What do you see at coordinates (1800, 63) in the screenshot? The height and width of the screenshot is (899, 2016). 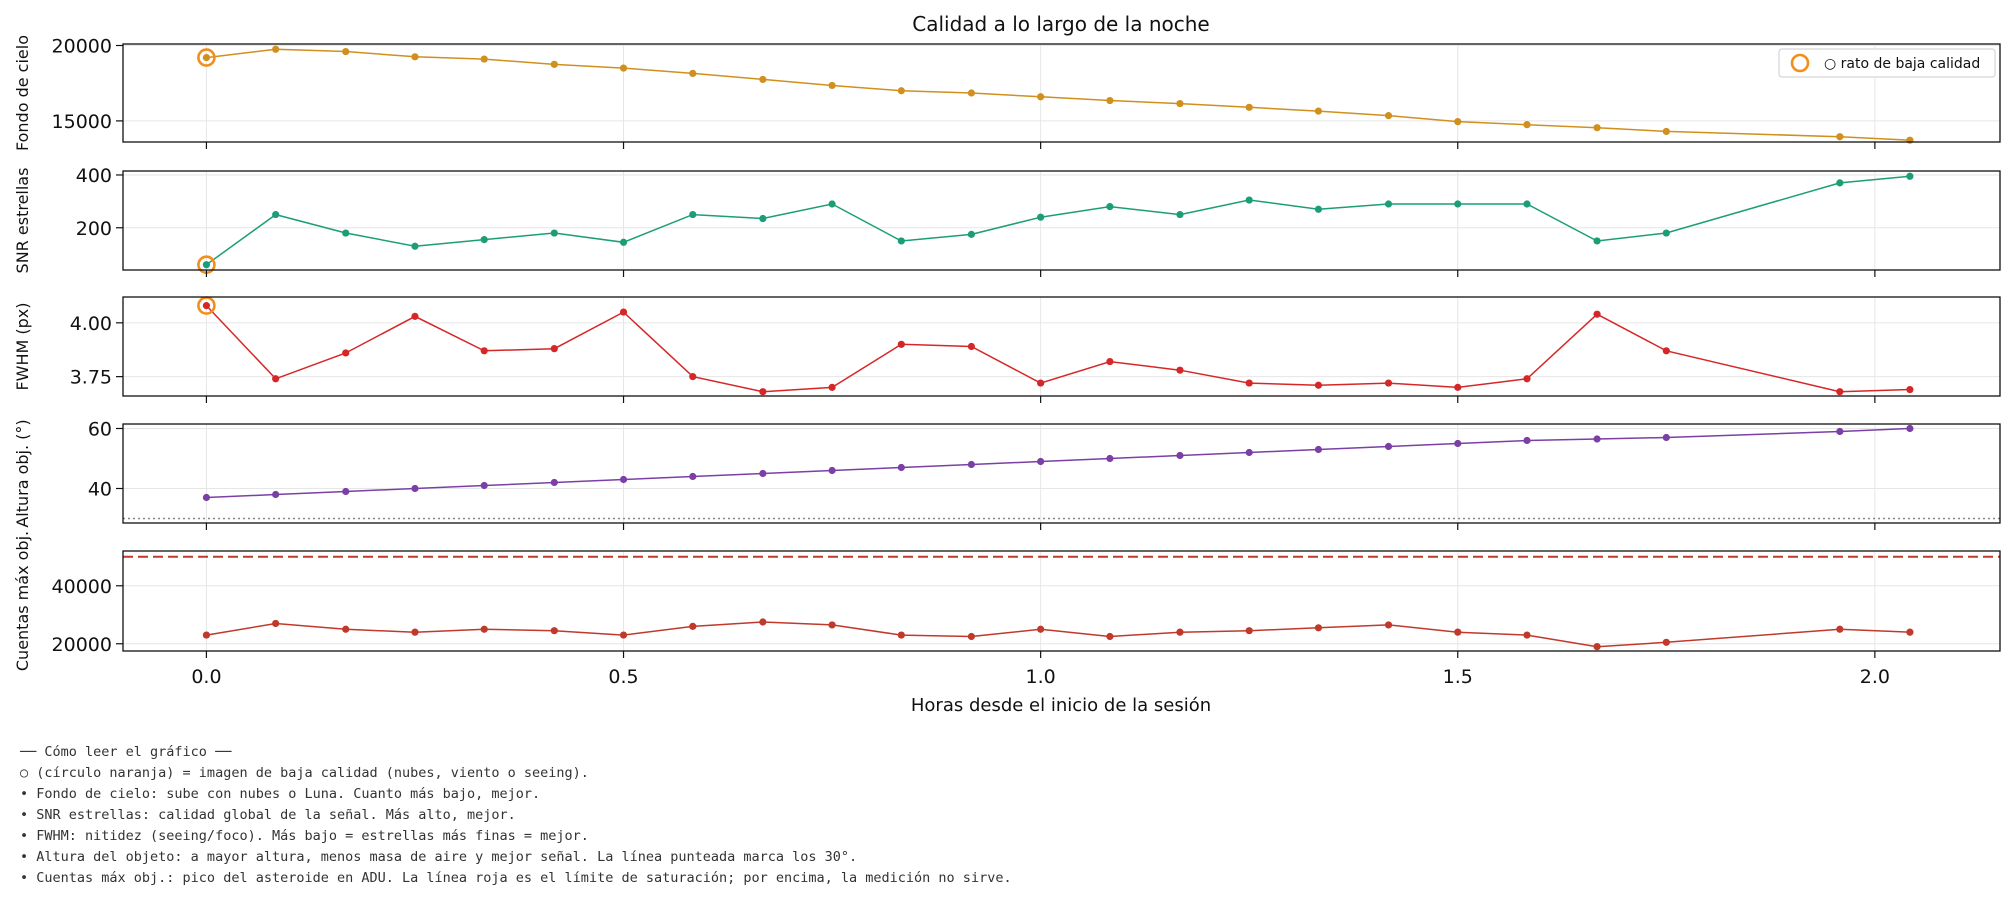 I see `legend-marker` at bounding box center [1800, 63].